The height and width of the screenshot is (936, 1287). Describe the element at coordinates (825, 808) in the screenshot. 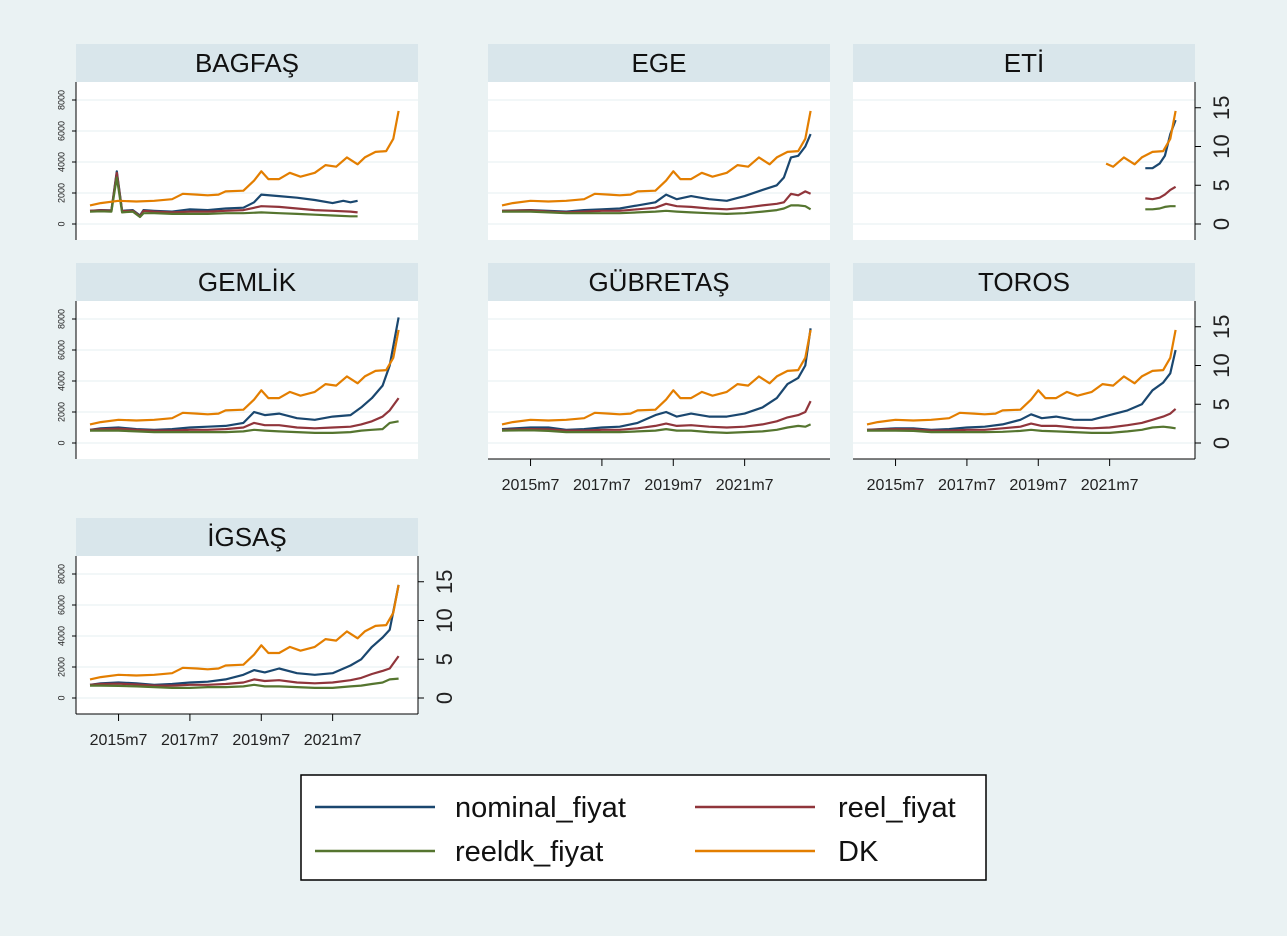

I see `legend-item: reel_fiyat` at that location.